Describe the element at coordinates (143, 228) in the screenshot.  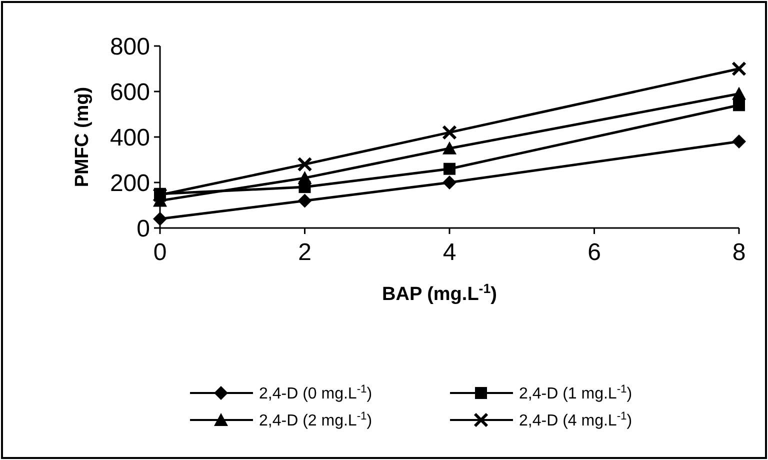
I see `y-tick-label: 0` at that location.